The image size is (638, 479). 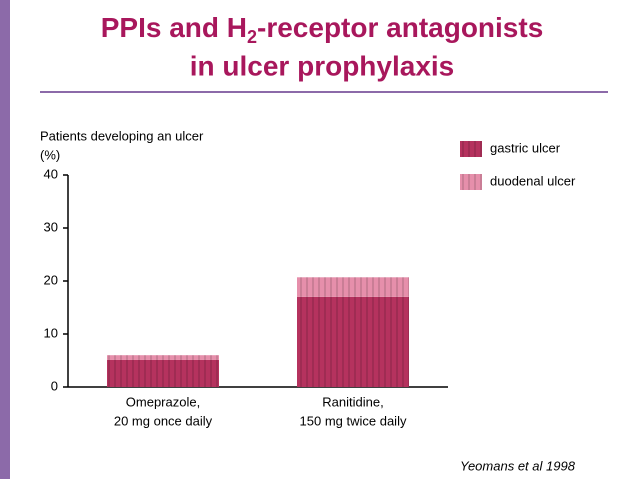 What do you see at coordinates (51, 173) in the screenshot?
I see `y-tick-label: 40` at bounding box center [51, 173].